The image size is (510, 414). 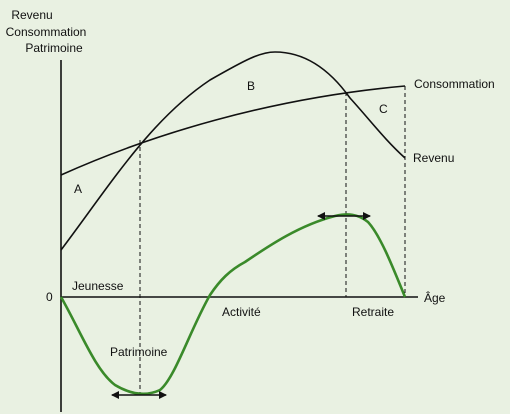 What do you see at coordinates (383, 109) in the screenshot?
I see `region-c-label: C` at bounding box center [383, 109].